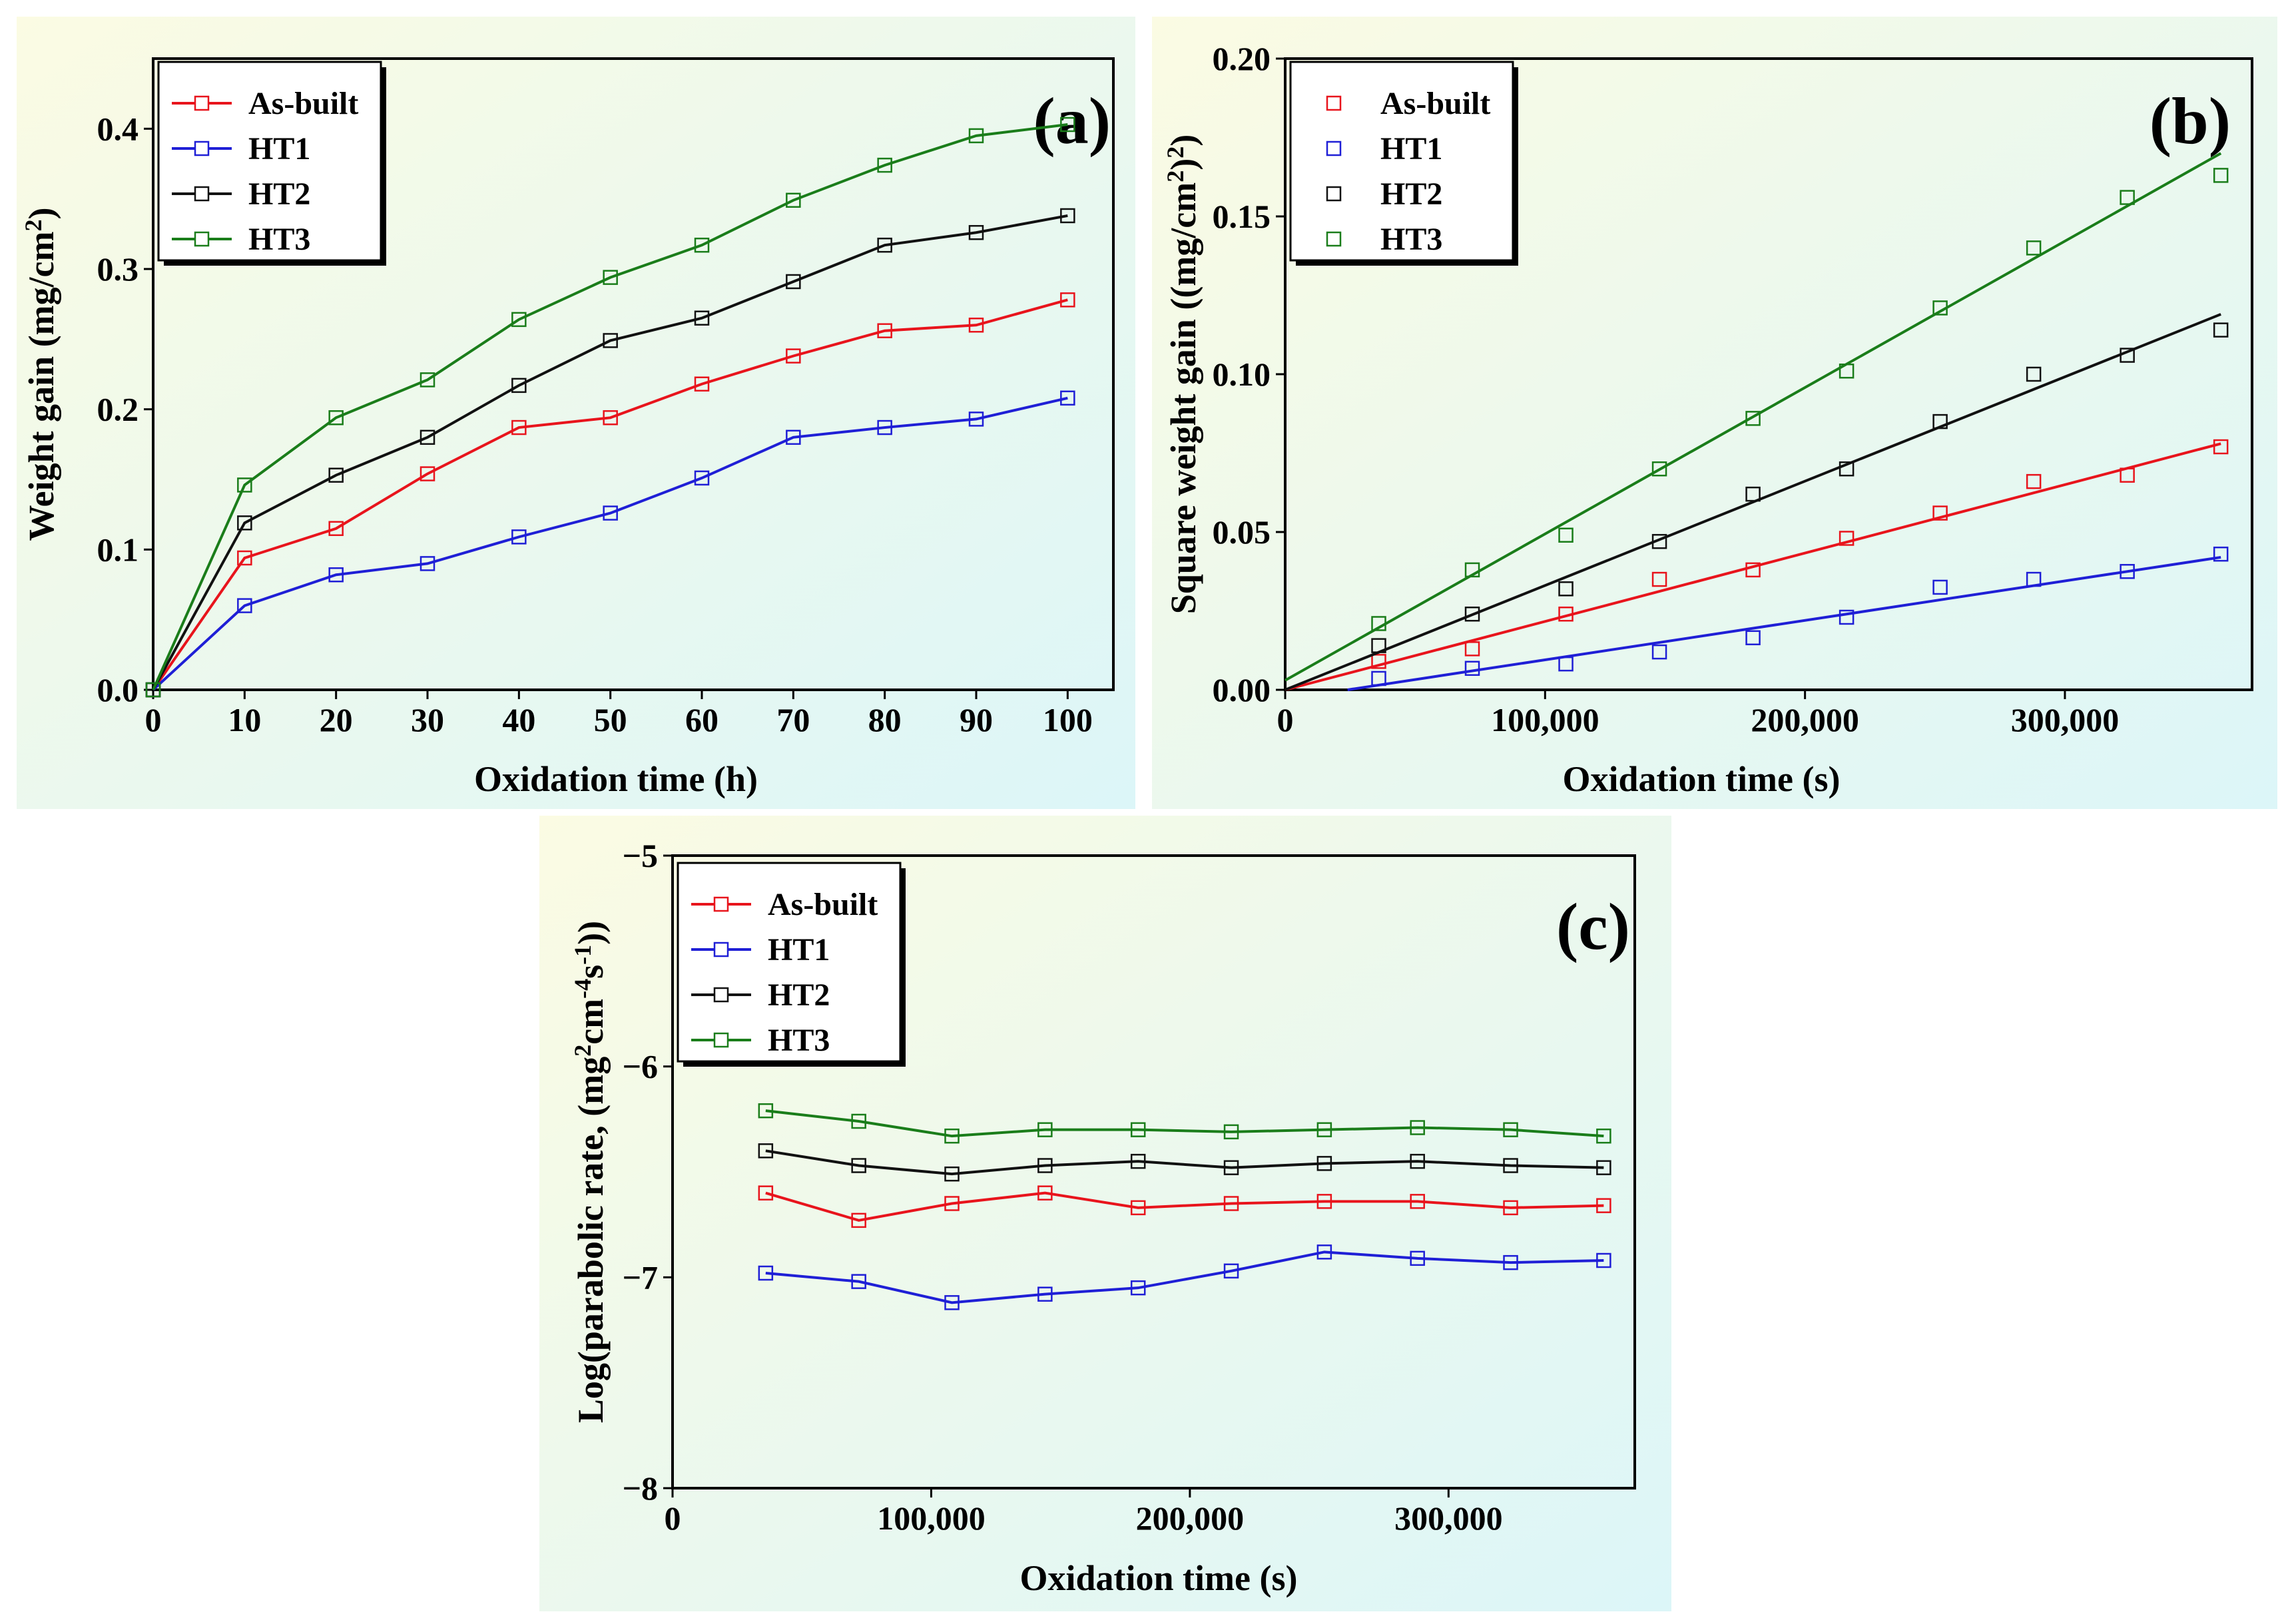 The image size is (2294, 1624). Describe the element at coordinates (610, 719) in the screenshot. I see `x-tick-label: 50` at that location.